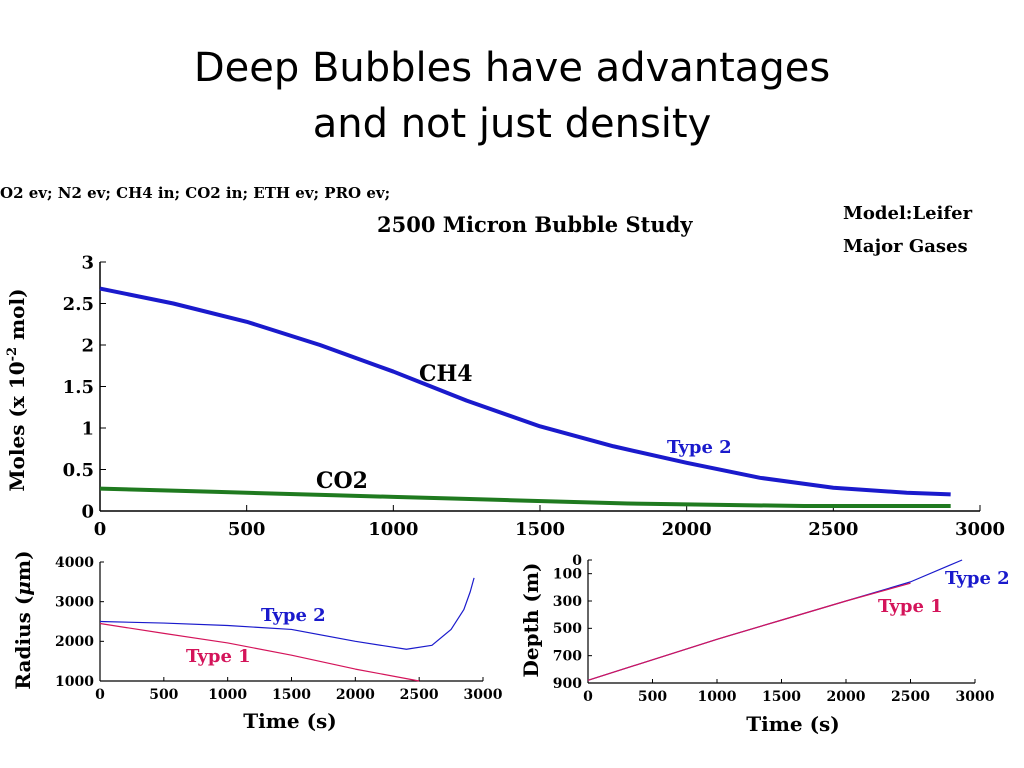  I want to click on y-tick-label: 1, so click(87, 428).